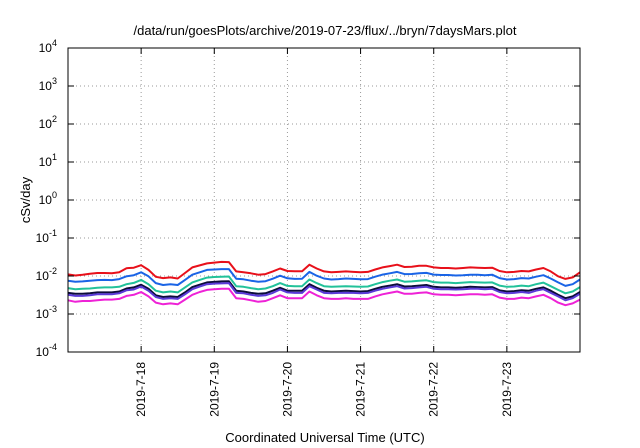 This screenshot has width=640, height=448. What do you see at coordinates (361, 389) in the screenshot?
I see `x-tick-label: 2019-7-21` at bounding box center [361, 389].